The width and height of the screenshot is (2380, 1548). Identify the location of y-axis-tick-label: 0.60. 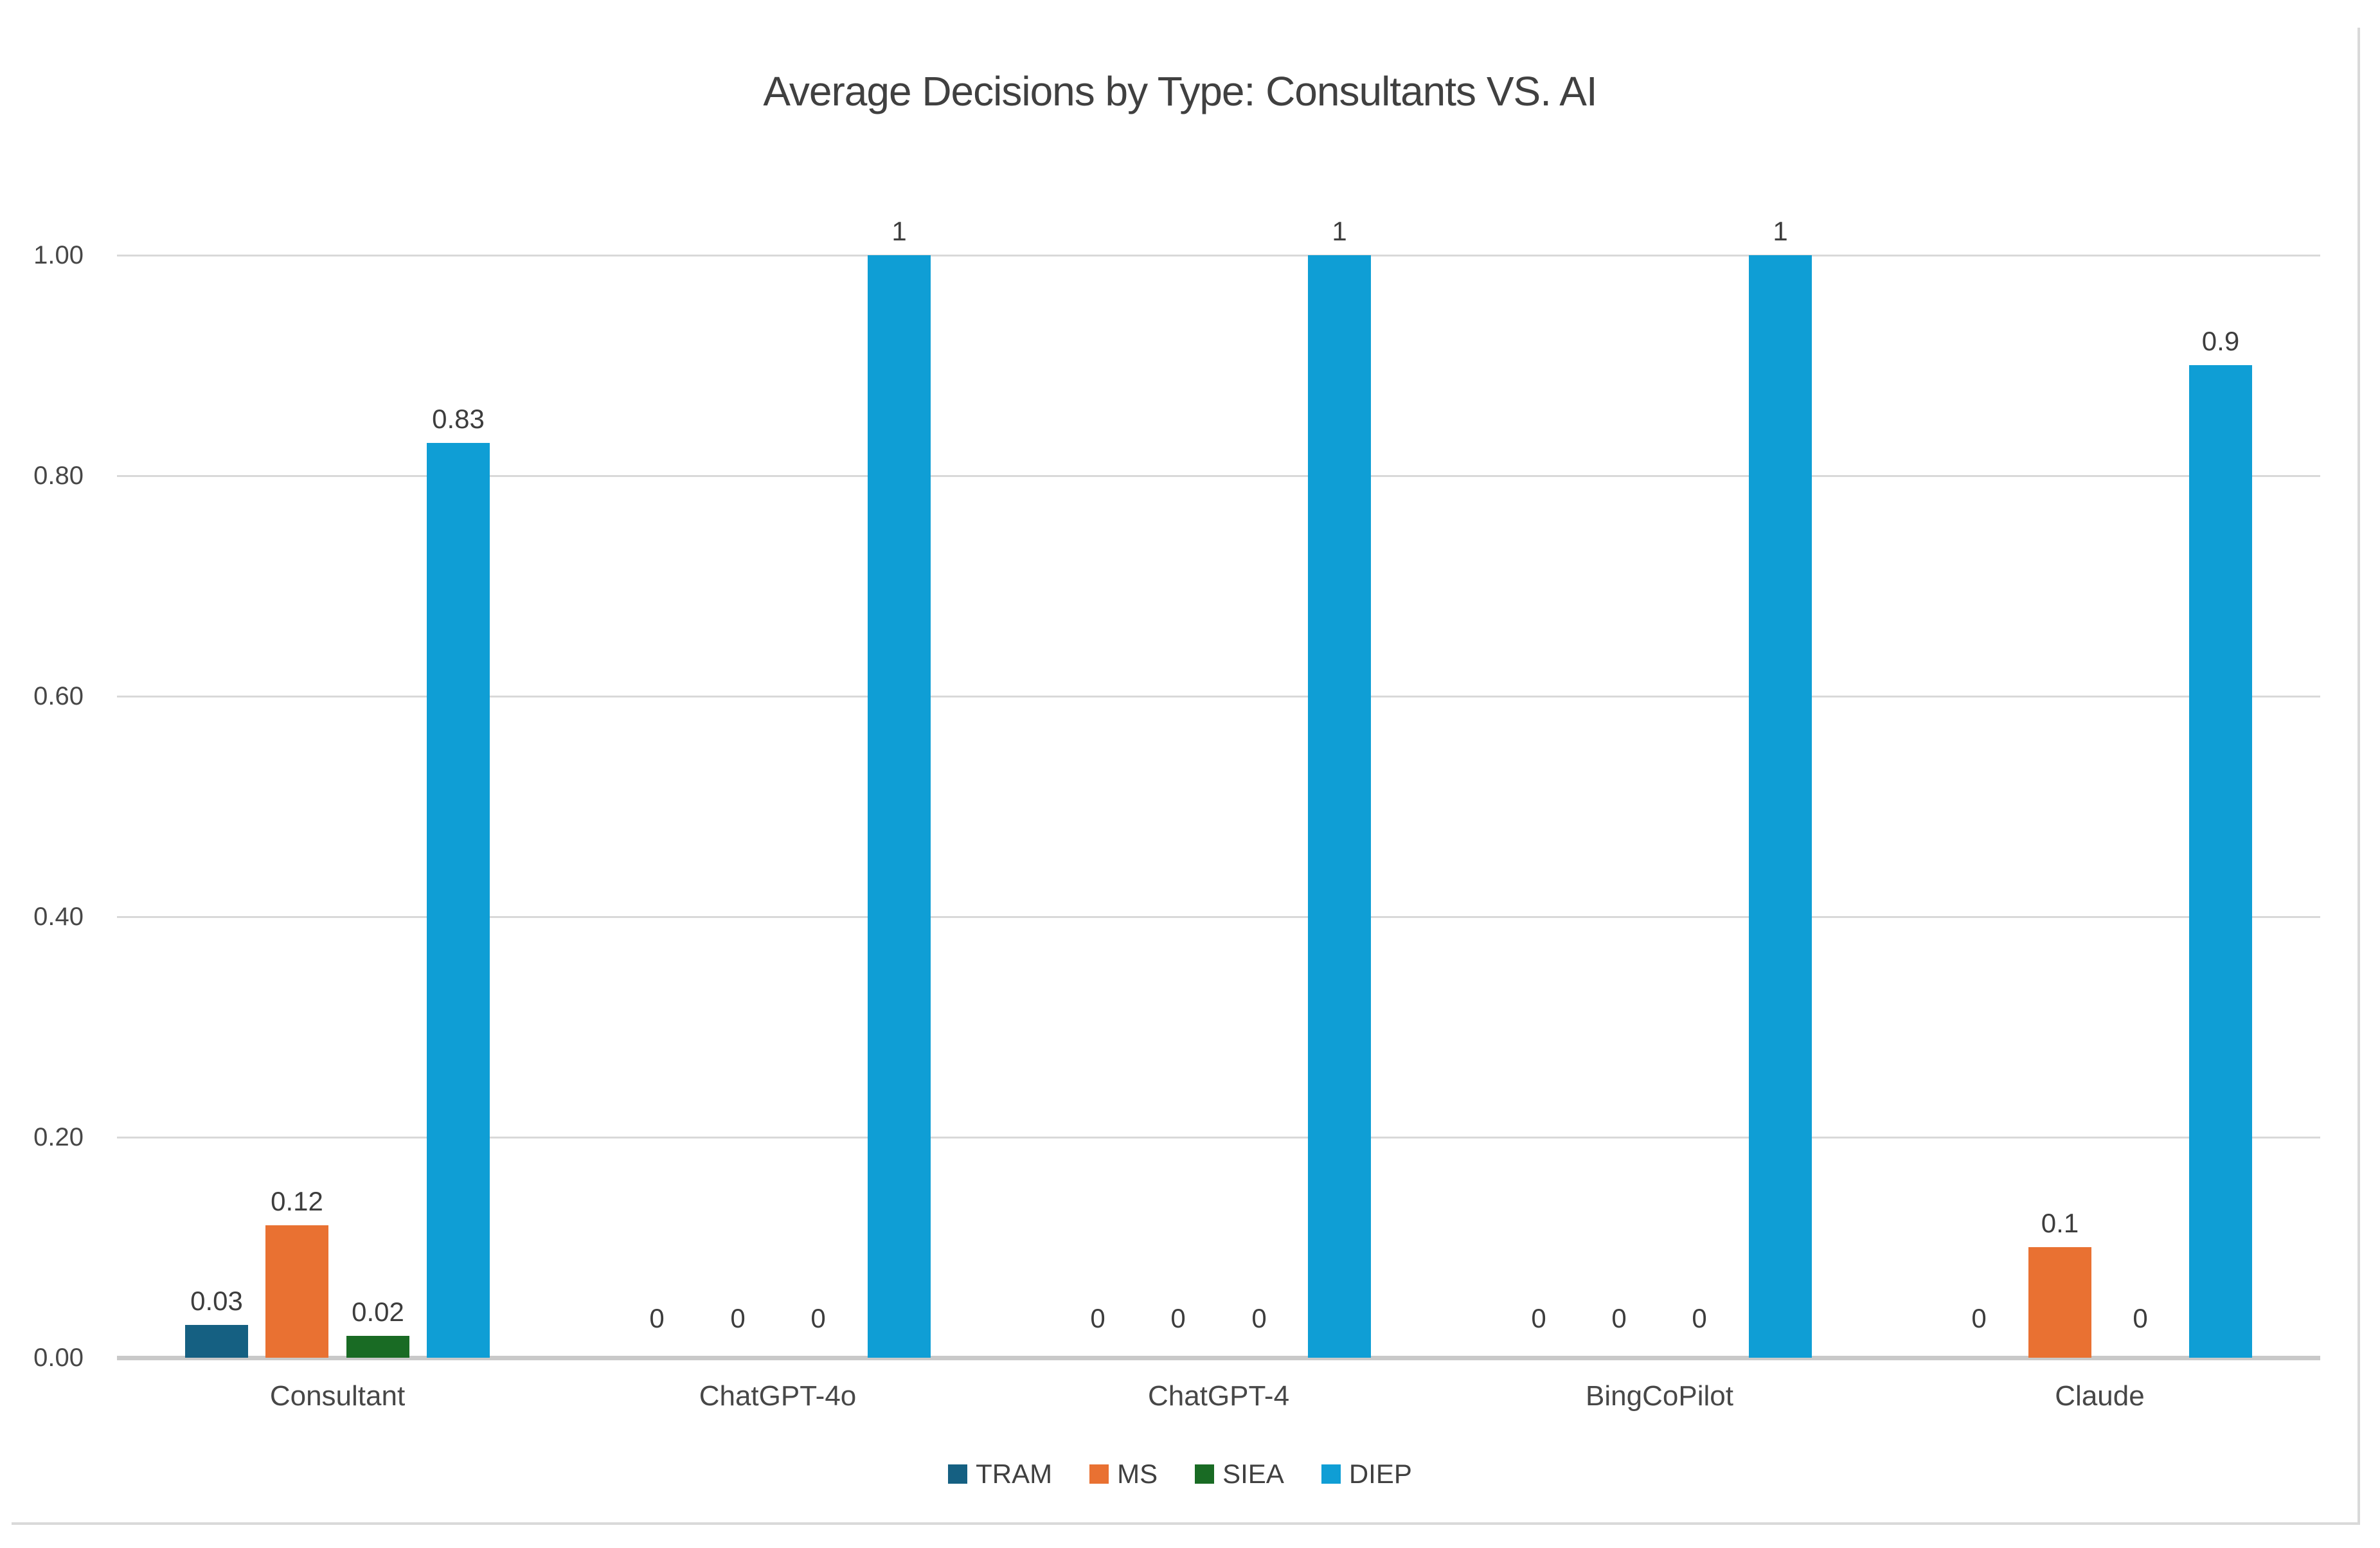
(58, 696).